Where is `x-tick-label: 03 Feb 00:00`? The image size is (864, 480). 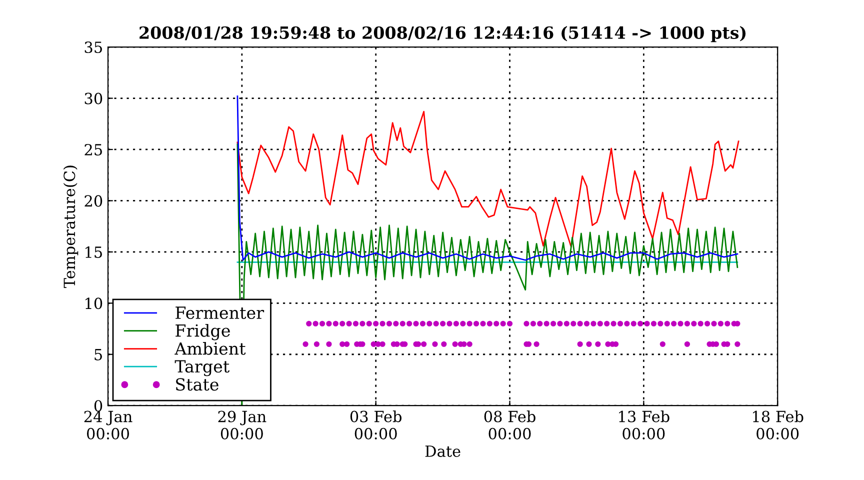 x-tick-label: 03 Feb 00:00 is located at coordinates (376, 425).